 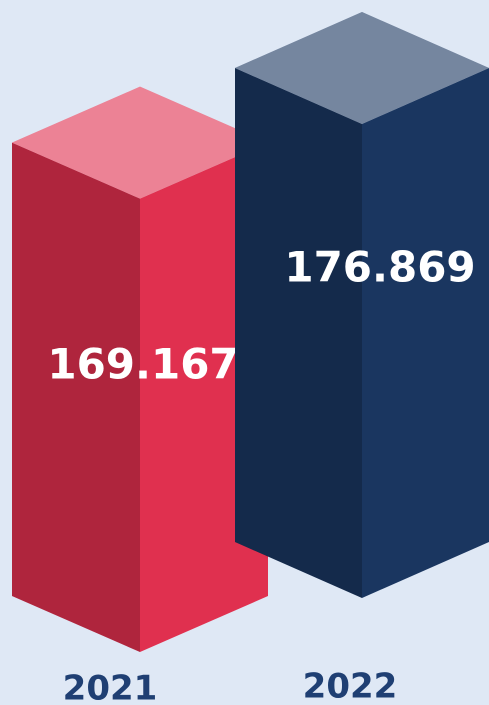 I want to click on x-tick-label: 2022, so click(x=350, y=686).